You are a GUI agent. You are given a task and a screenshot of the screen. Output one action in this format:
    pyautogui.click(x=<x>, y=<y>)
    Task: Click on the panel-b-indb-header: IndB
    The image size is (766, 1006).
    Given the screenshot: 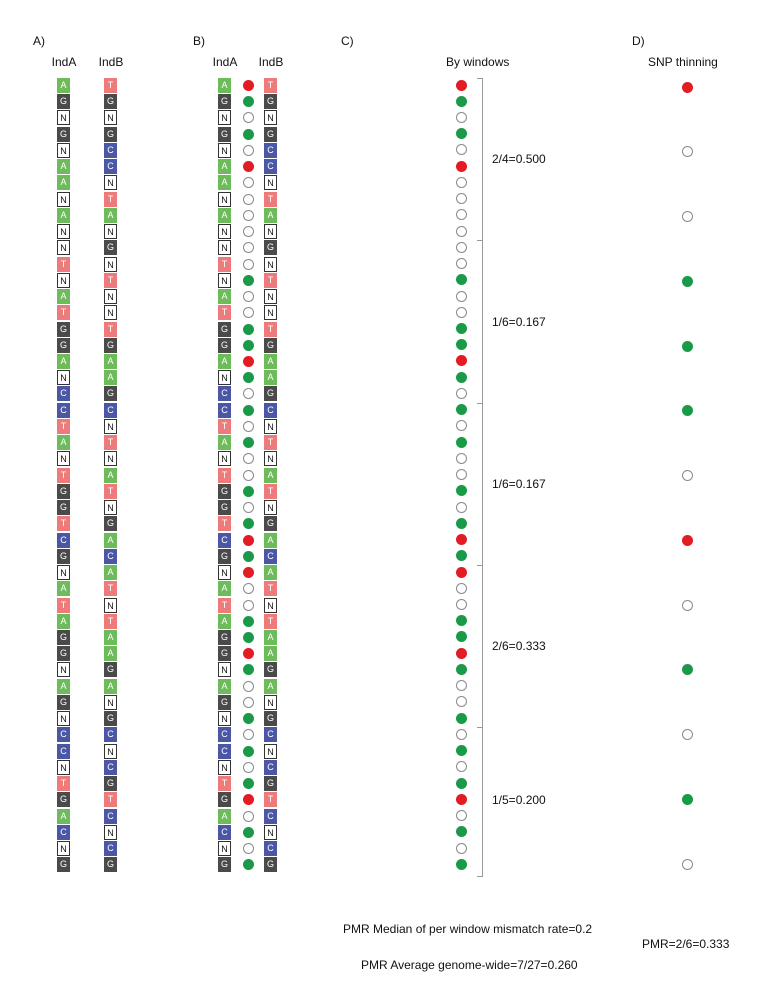 What is the action you would take?
    pyautogui.click(x=271, y=62)
    